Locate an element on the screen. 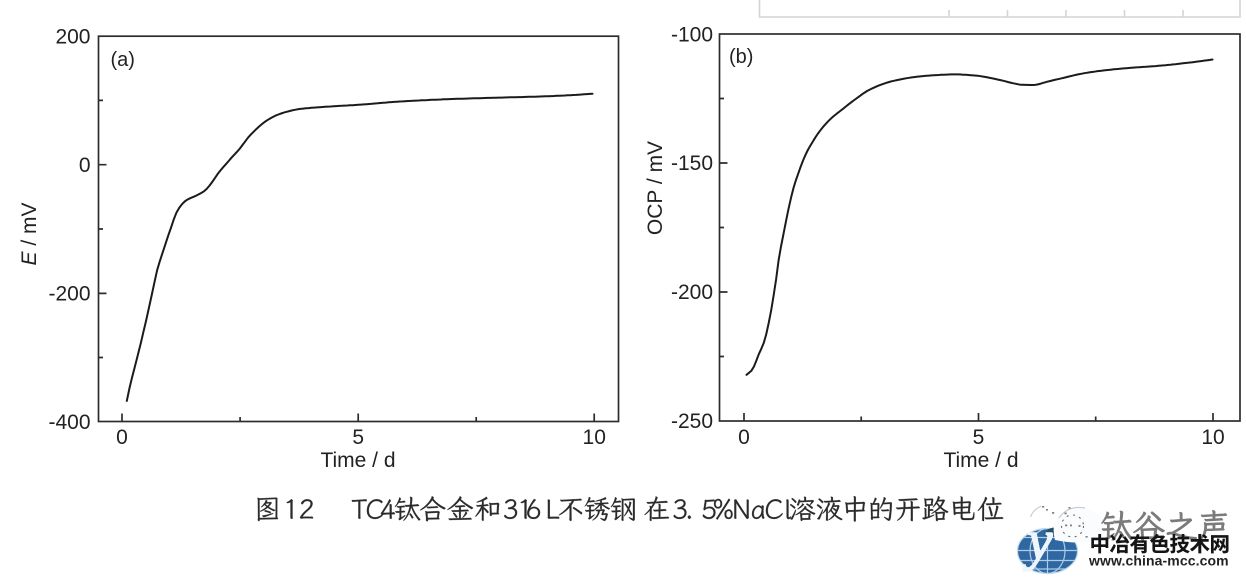 The image size is (1246, 587). svg-text: -150 is located at coordinates (692, 163).